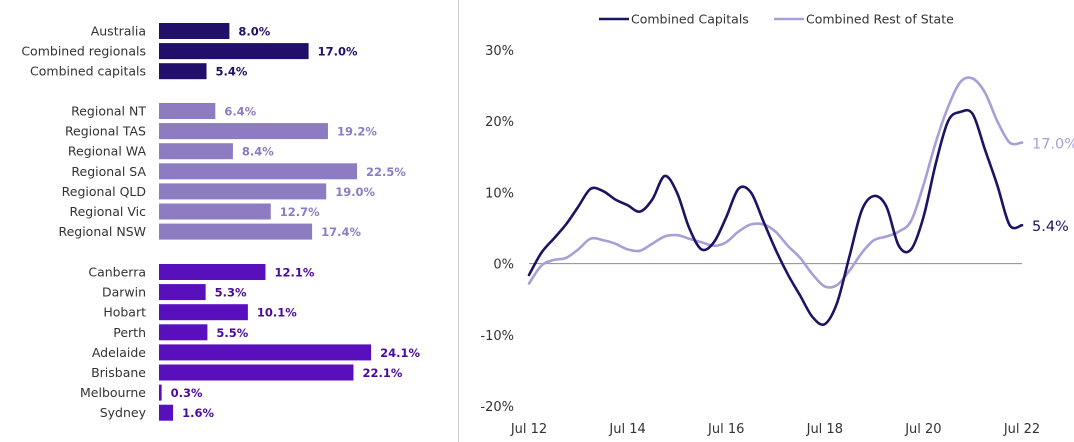 The height and width of the screenshot is (442, 1074). What do you see at coordinates (83, 51) in the screenshot?
I see `bar-category-label: Combined regionals` at bounding box center [83, 51].